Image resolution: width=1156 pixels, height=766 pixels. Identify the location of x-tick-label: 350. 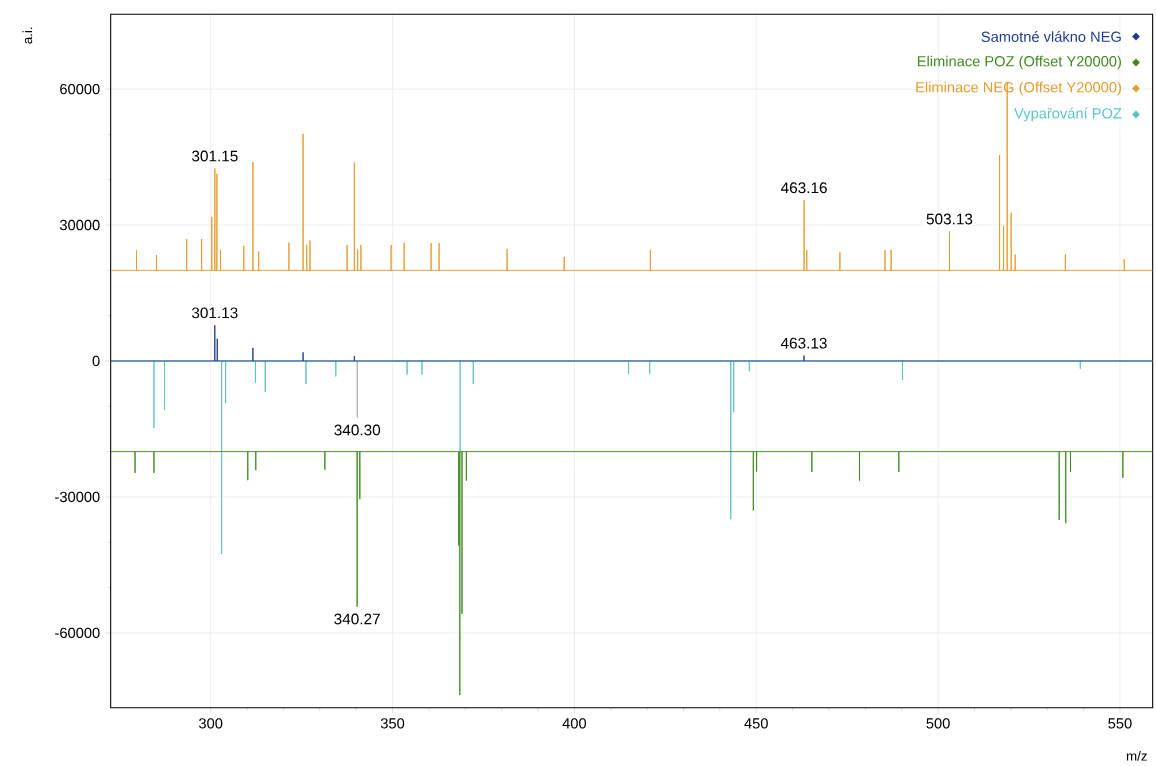
(392, 723).